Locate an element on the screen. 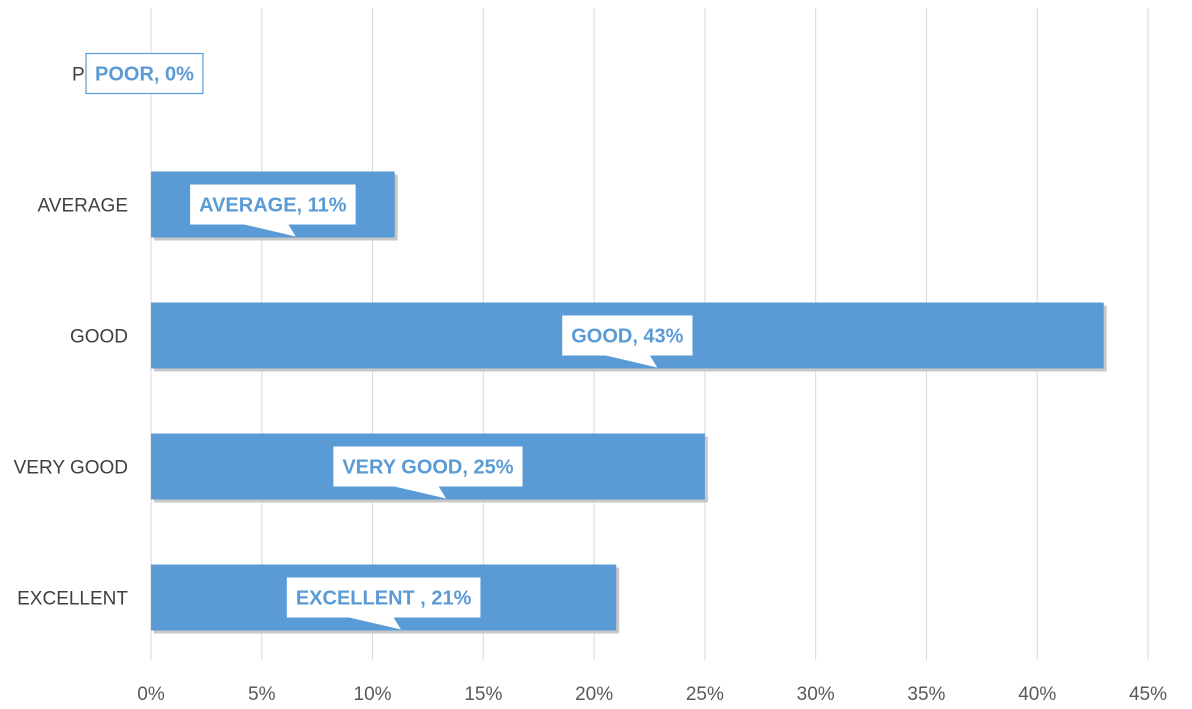 The image size is (1192, 709). x-tick-label-0: 0% is located at coordinates (151, 694).